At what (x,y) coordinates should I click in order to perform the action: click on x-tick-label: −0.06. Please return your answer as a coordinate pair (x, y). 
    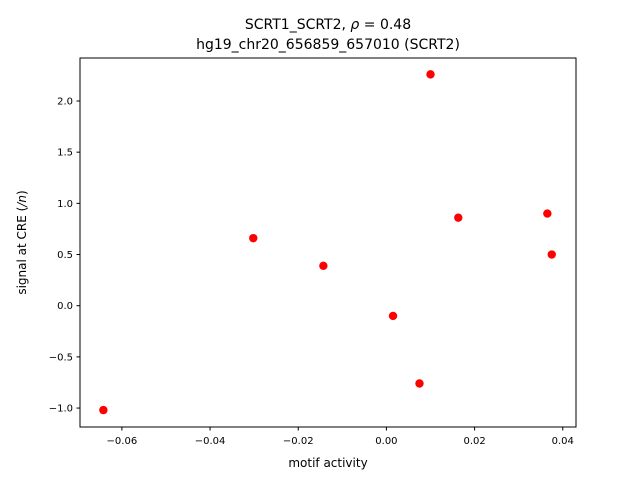
    Looking at the image, I should click on (122, 441).